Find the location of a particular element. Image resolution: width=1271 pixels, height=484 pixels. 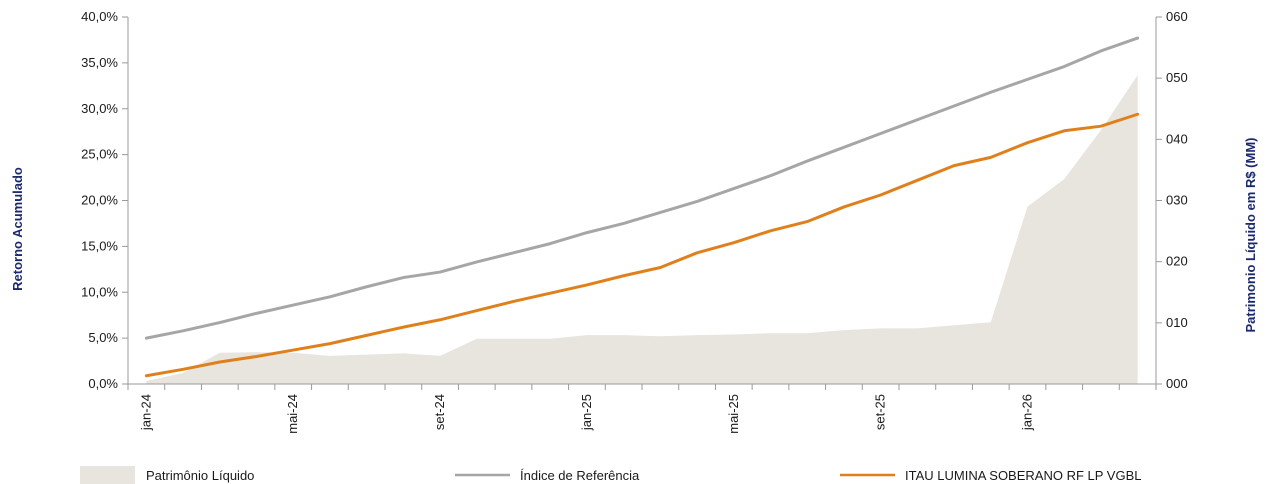

y-left-tick-label: 10,0% is located at coordinates (99, 291).